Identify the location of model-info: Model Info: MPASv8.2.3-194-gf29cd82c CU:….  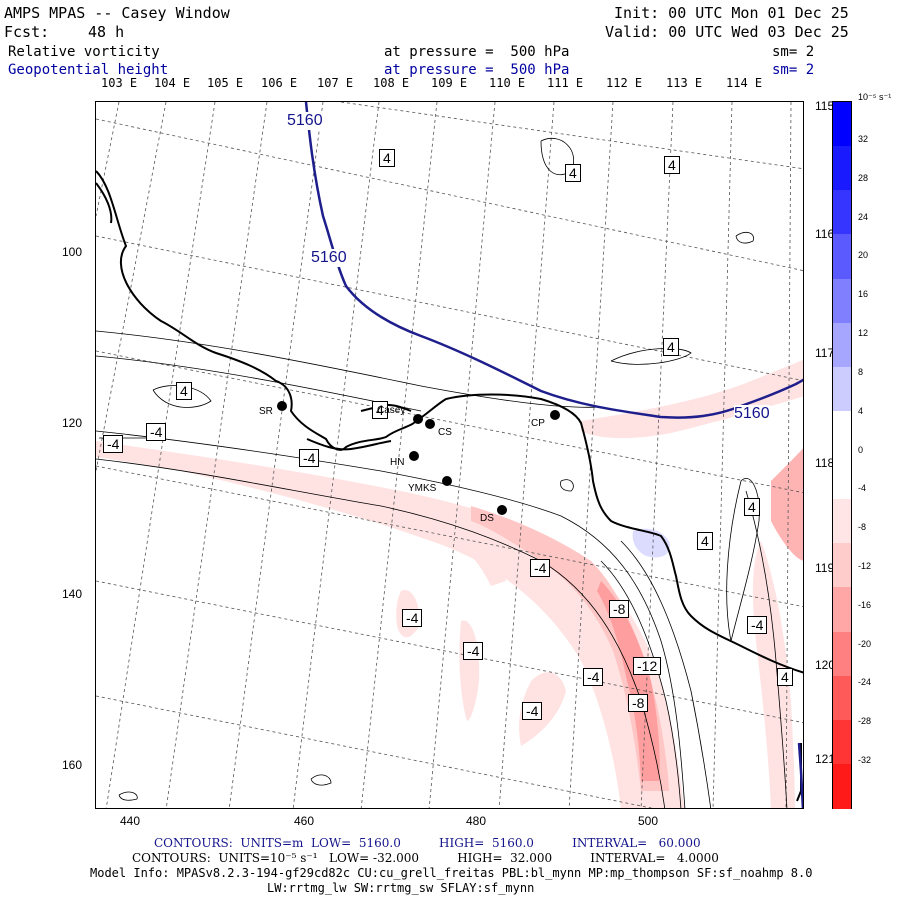
(451, 873).